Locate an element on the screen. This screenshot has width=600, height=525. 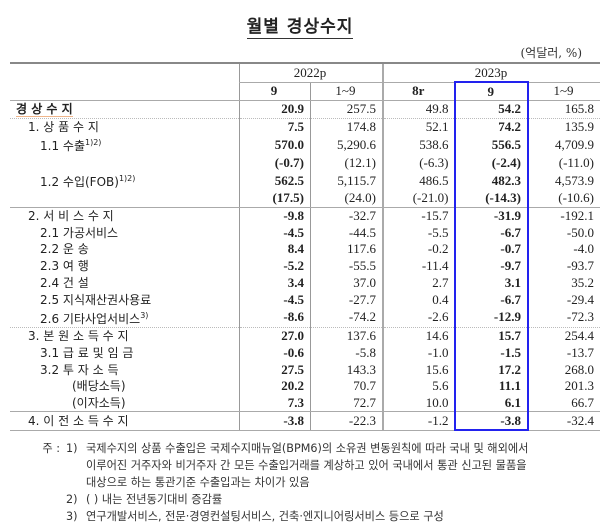
cell-value: 72.7 is located at coordinates (346, 403).